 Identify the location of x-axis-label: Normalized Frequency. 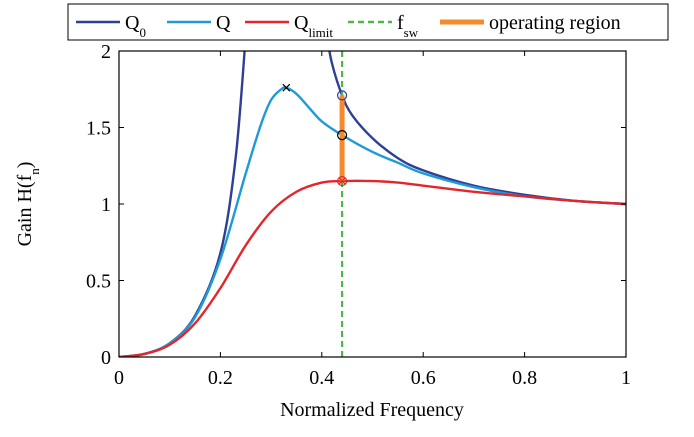
(372, 410).